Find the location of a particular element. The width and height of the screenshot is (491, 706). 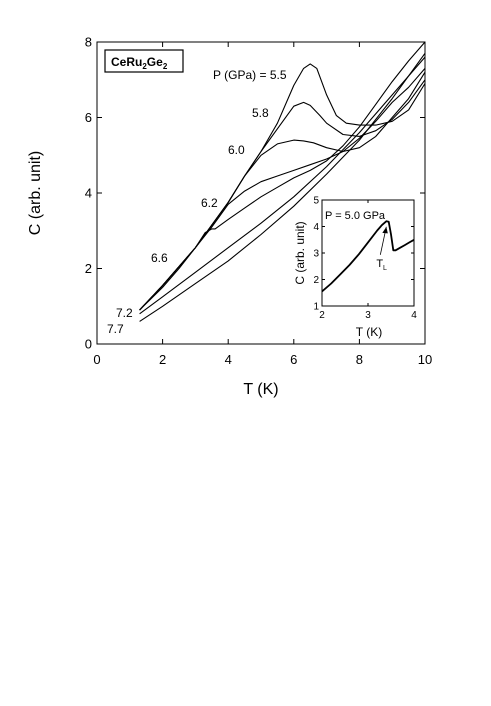

pressure-prefix: P (GPa) = is located at coordinates (241, 75).